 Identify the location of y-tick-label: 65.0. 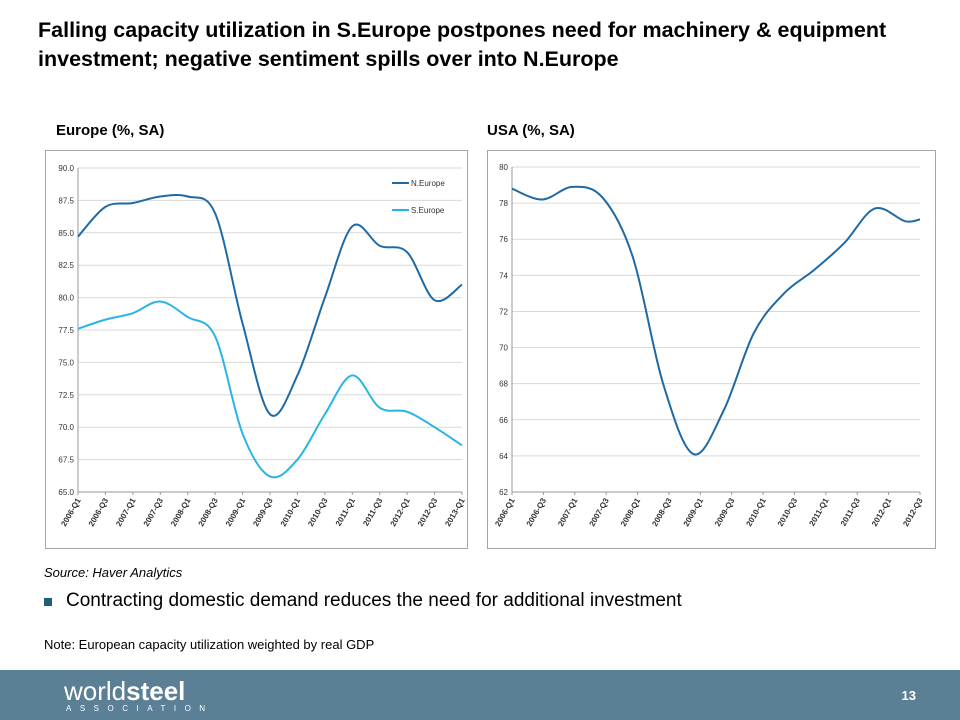
(66, 492).